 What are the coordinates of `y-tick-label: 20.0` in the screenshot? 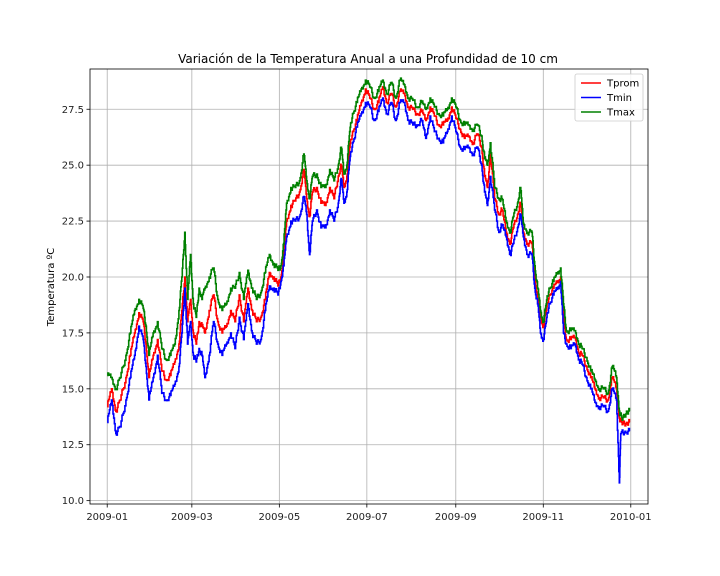 It's located at (73, 277).